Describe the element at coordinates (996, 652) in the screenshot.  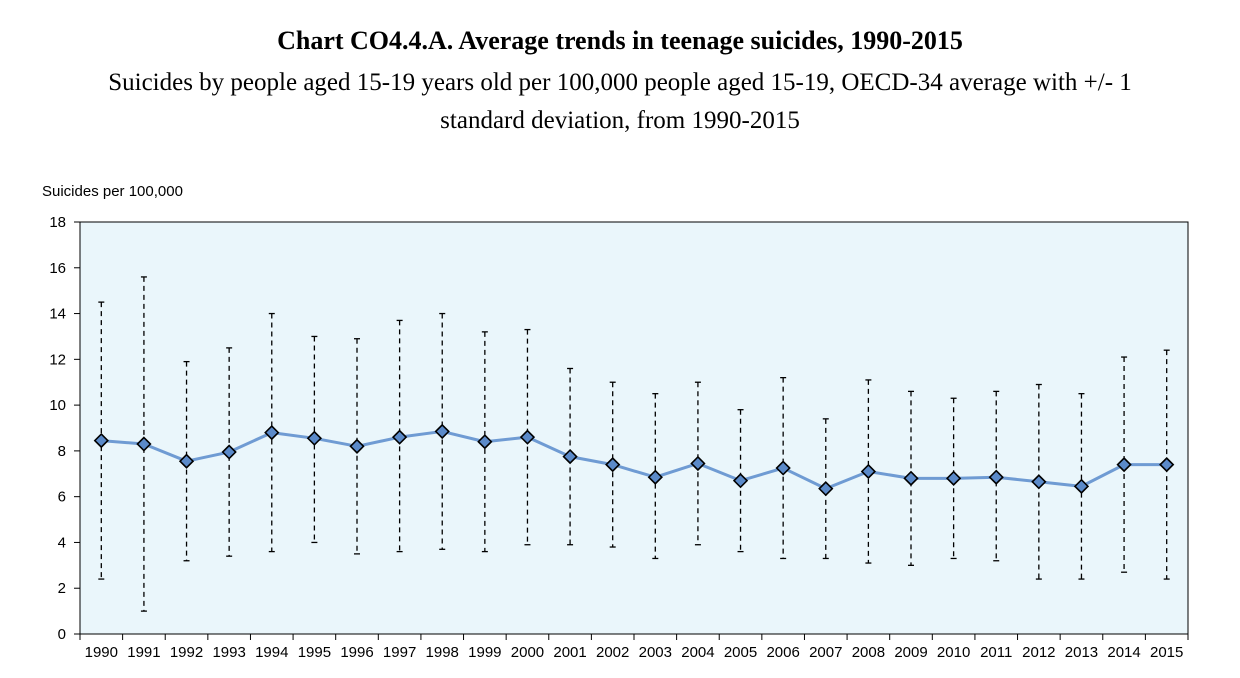
I see `x-tick-label: 2011` at that location.